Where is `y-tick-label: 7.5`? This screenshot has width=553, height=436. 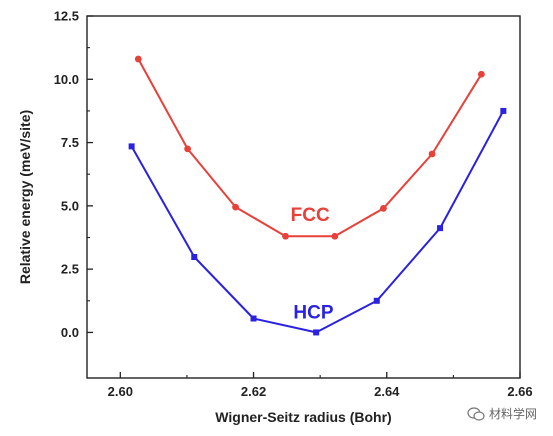
y-tick-label: 7.5 is located at coordinates (70, 142).